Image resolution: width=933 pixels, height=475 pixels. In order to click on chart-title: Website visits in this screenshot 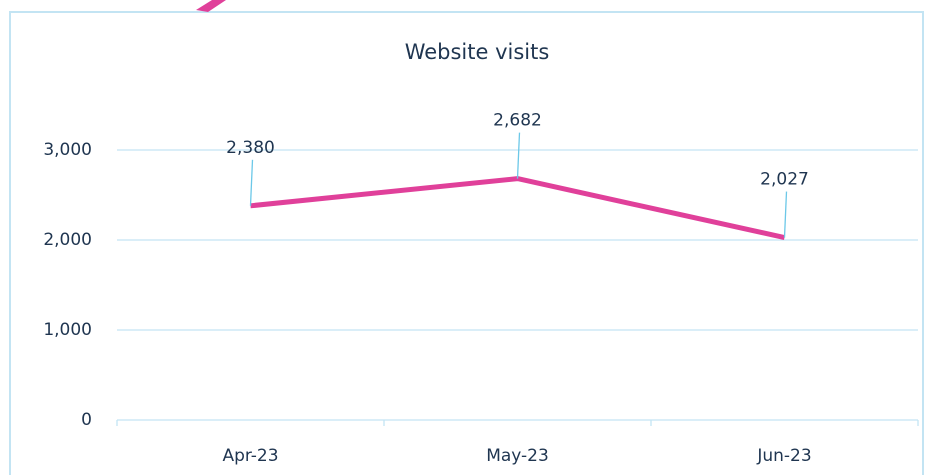, I will do `click(477, 52)`.